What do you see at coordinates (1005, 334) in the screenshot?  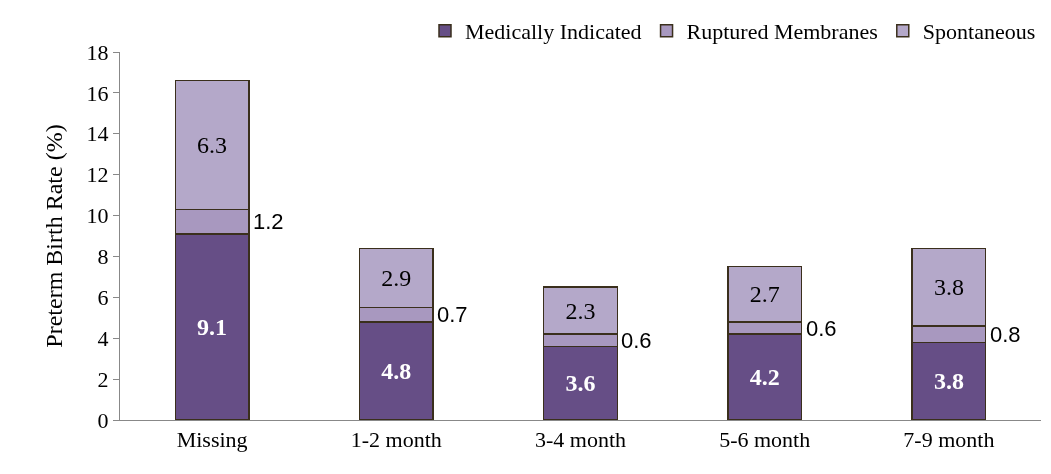 I see `data-label: 0.8` at bounding box center [1005, 334].